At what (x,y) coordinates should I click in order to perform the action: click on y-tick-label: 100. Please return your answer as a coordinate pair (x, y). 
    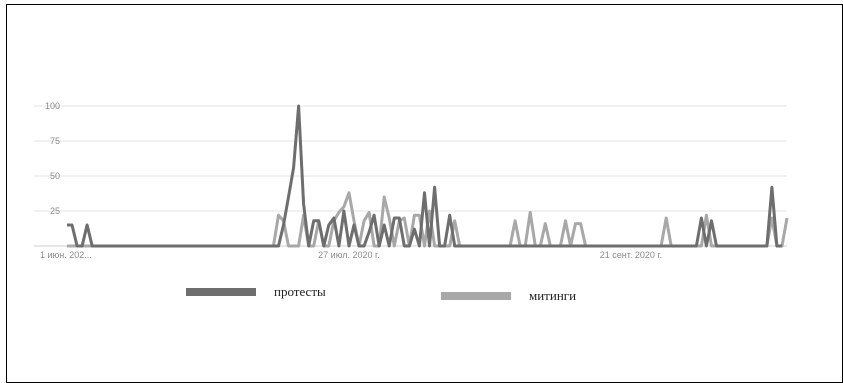
    Looking at the image, I should click on (52, 106).